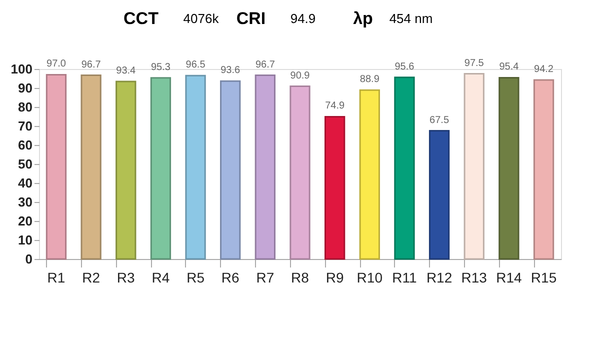  Describe the element at coordinates (265, 278) in the screenshot. I see `x-tick-label: R7` at that location.